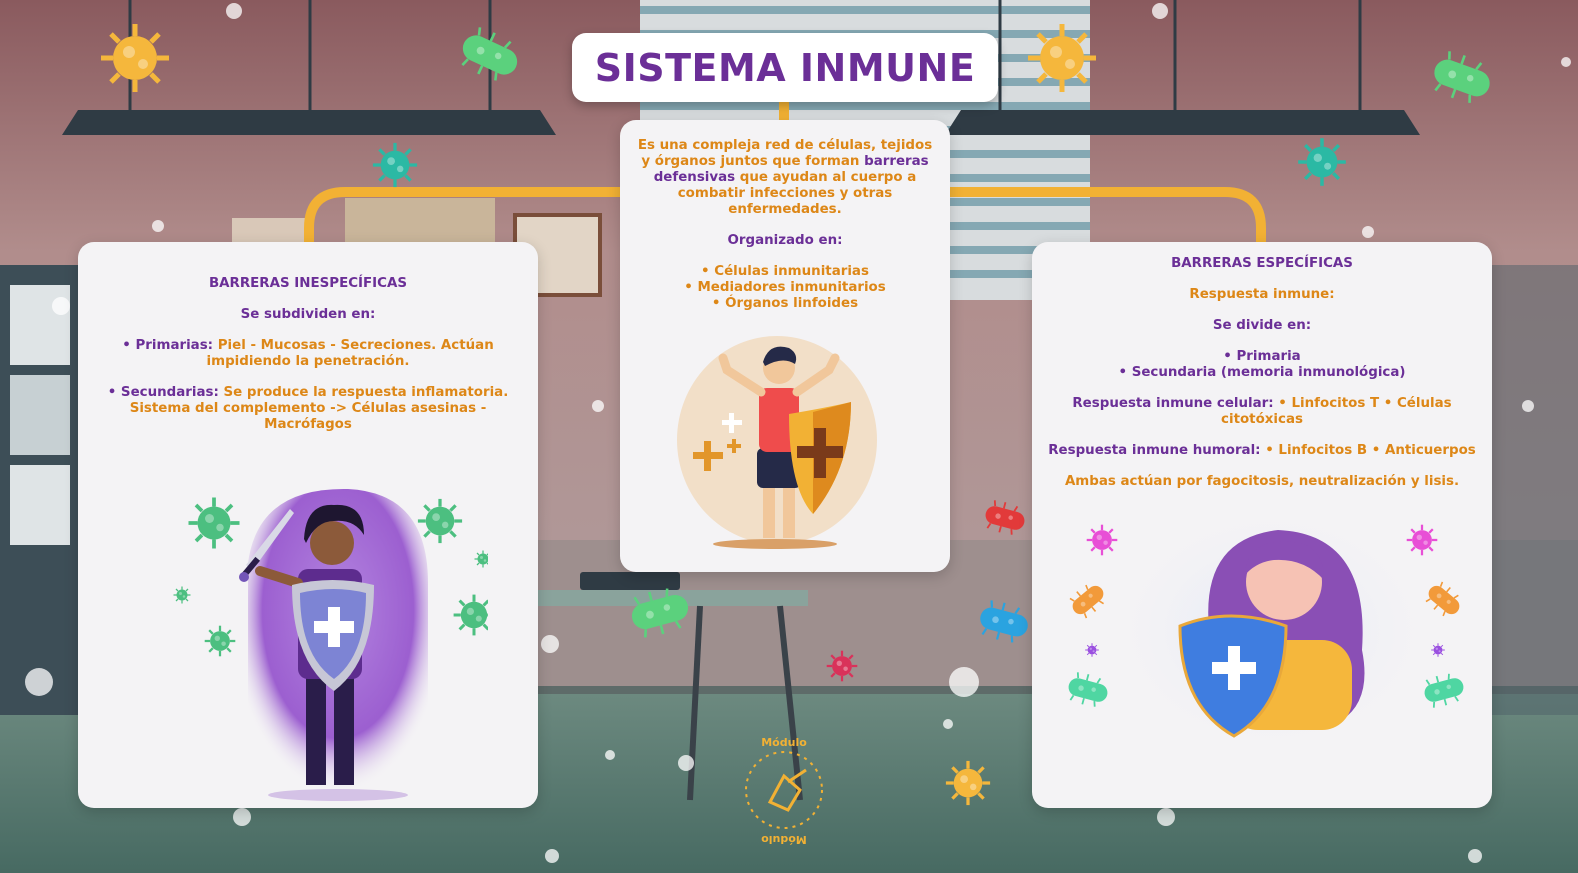 Image resolution: width=1578 pixels, height=873 pixels. I want to click on response-type: • Primaria, so click(1262, 356).